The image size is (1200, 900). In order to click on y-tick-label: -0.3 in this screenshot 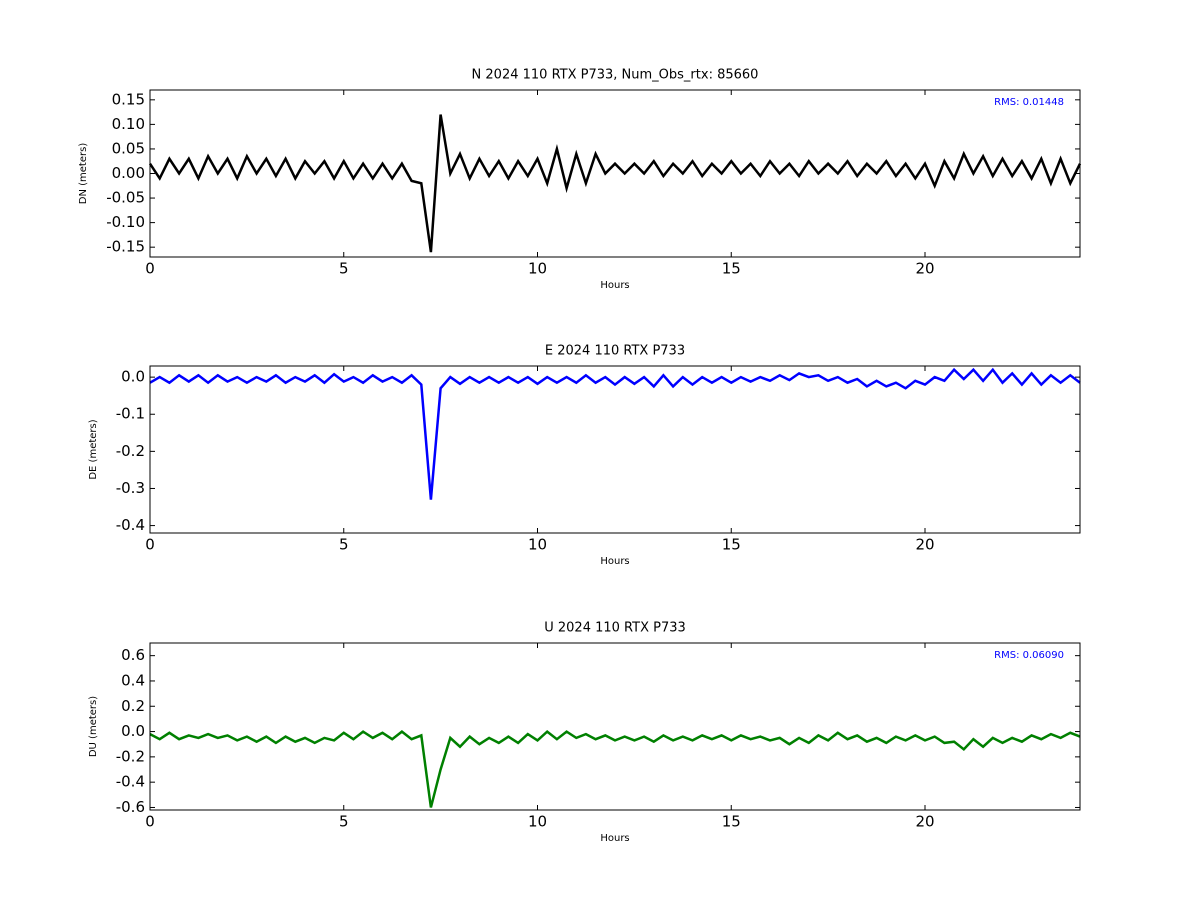, I will do `click(130, 488)`.